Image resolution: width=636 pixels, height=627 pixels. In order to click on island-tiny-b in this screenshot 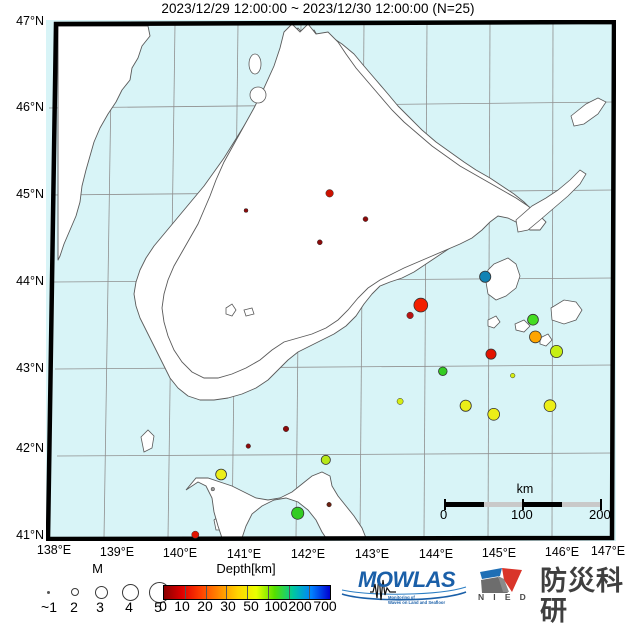, I will do `click(249, 312)`.